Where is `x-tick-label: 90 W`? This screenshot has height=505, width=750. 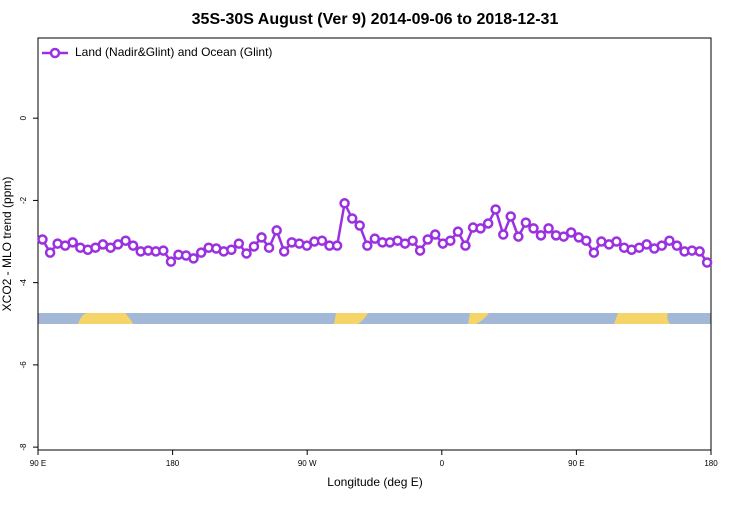 x-tick-label: 90 W is located at coordinates (307, 463).